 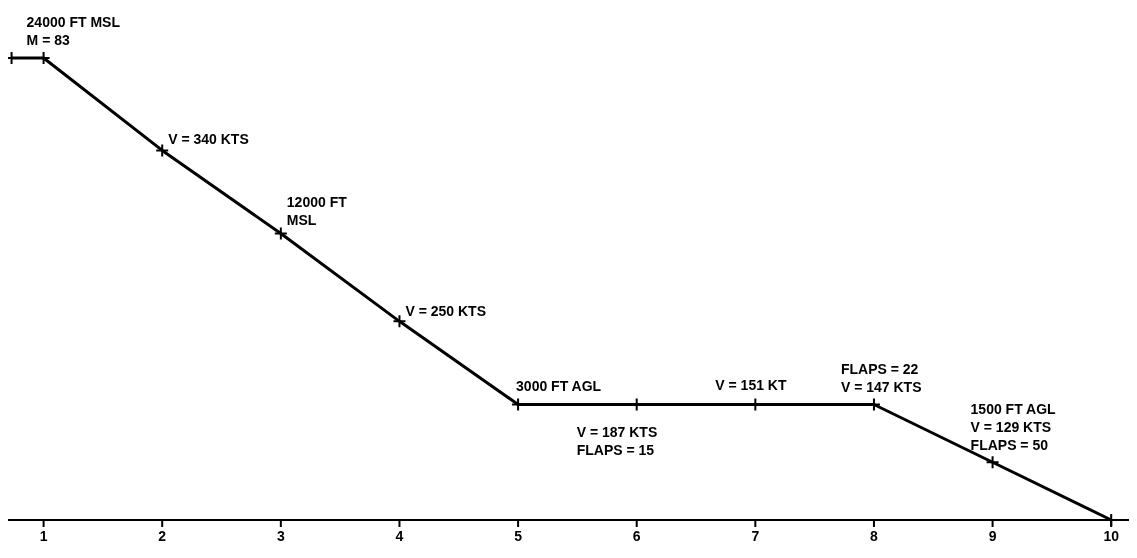 What do you see at coordinates (881, 377) in the screenshot?
I see `annotation: FLAPS = 22 V = 147 KTS` at bounding box center [881, 377].